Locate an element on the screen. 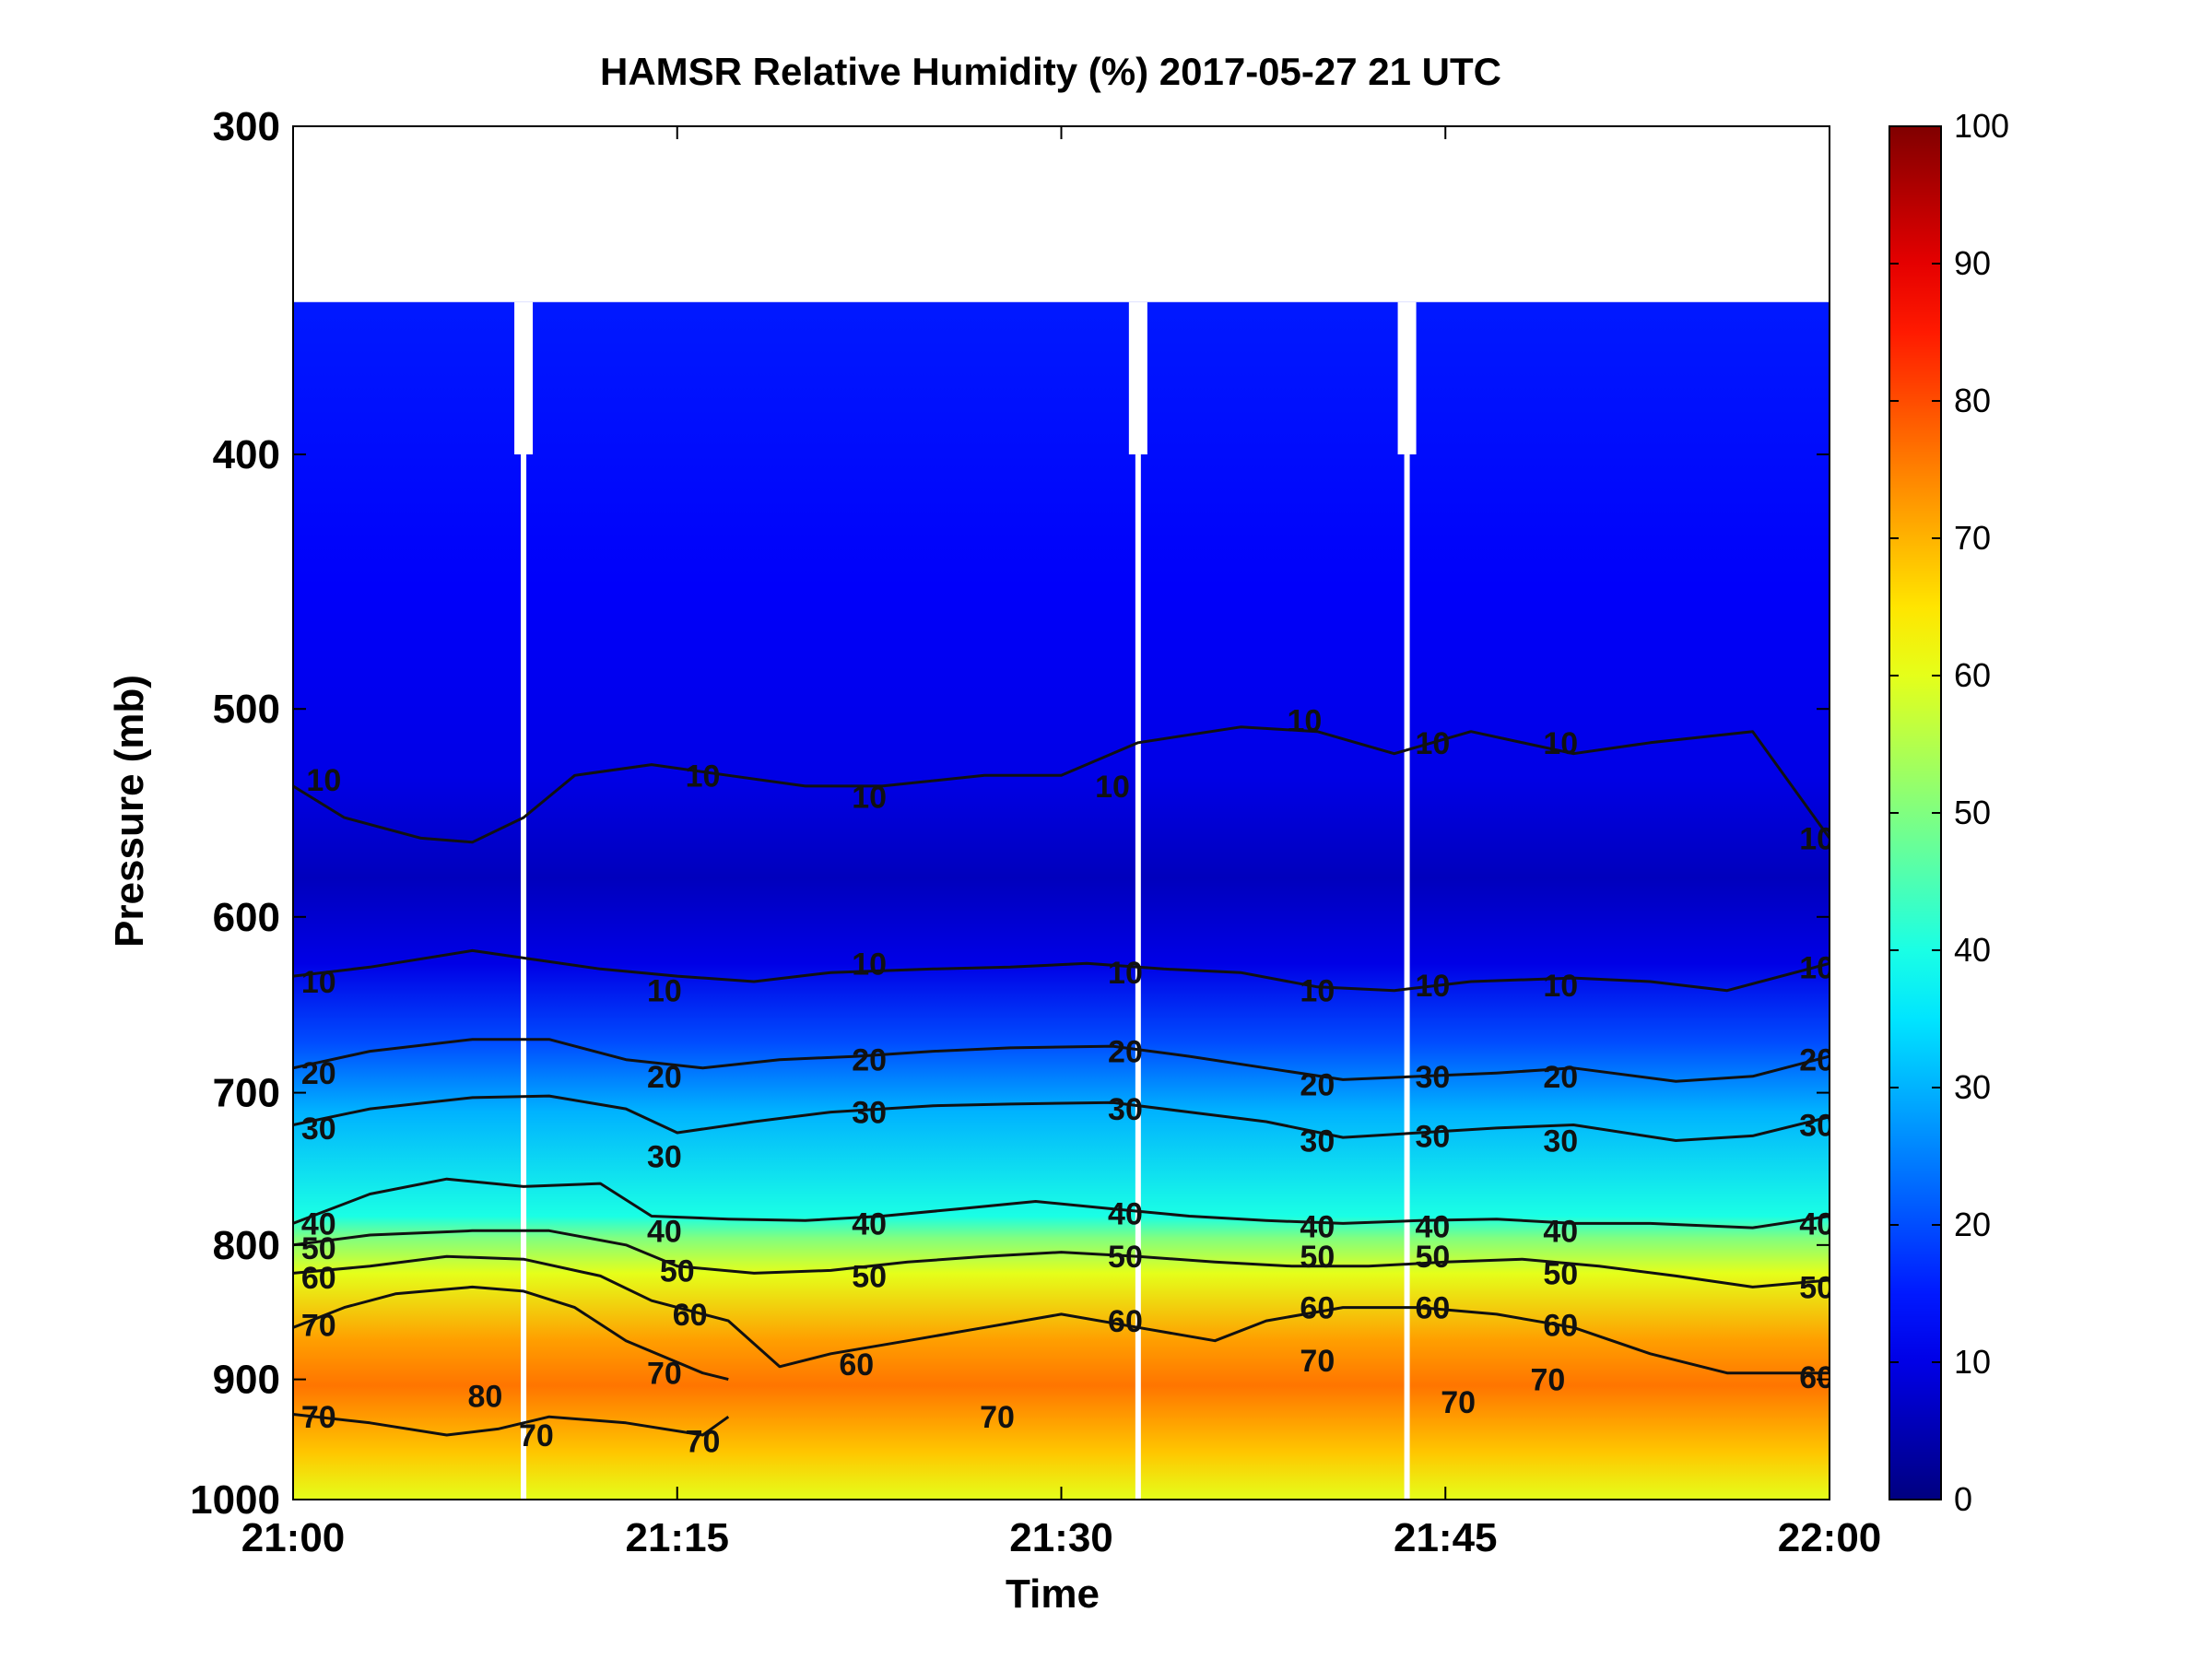  y-tick-label: 700 is located at coordinates (246, 1093).